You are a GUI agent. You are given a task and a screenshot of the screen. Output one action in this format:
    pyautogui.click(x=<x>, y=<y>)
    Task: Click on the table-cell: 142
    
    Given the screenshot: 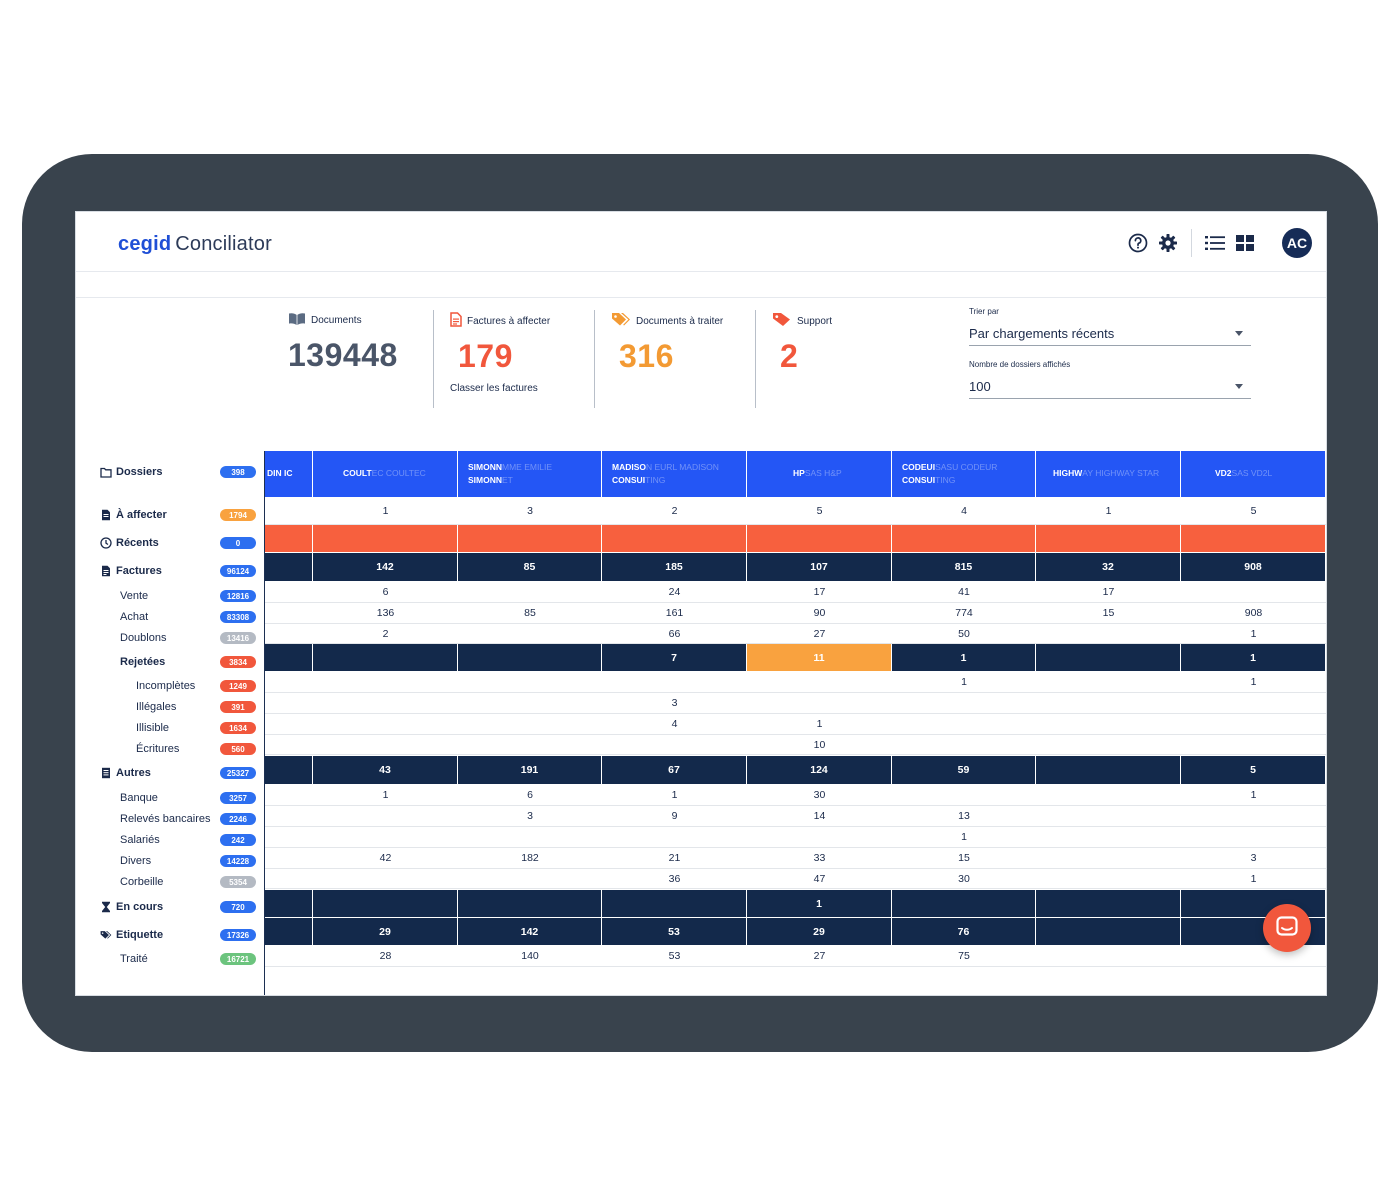 What is the action you would take?
    pyautogui.click(x=385, y=567)
    